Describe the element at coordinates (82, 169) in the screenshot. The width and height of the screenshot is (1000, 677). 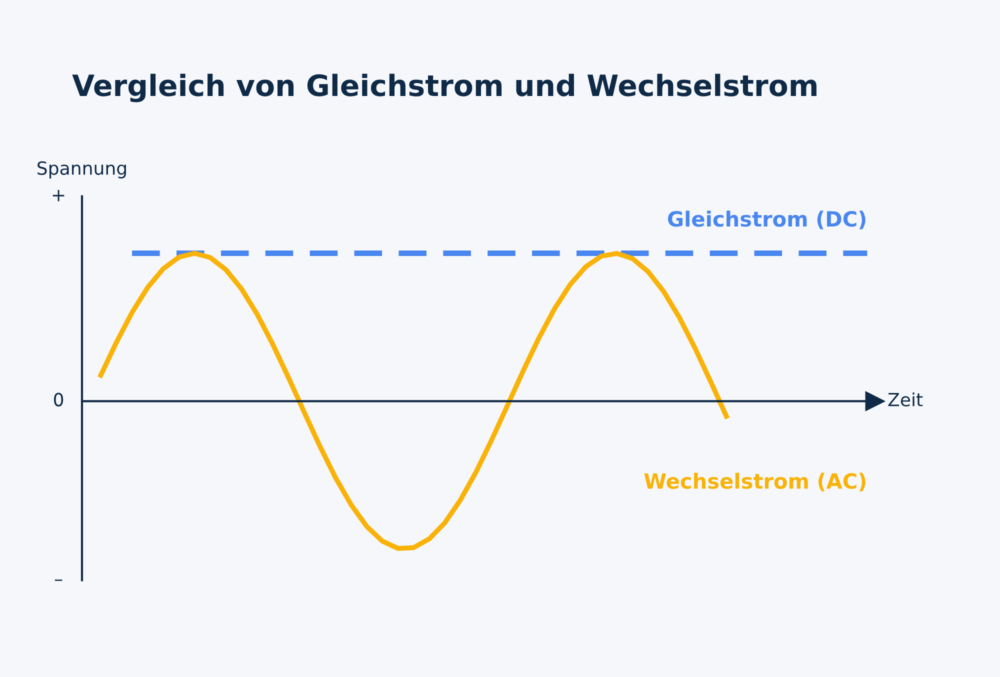
I see `y-axis-title: Spannung` at that location.